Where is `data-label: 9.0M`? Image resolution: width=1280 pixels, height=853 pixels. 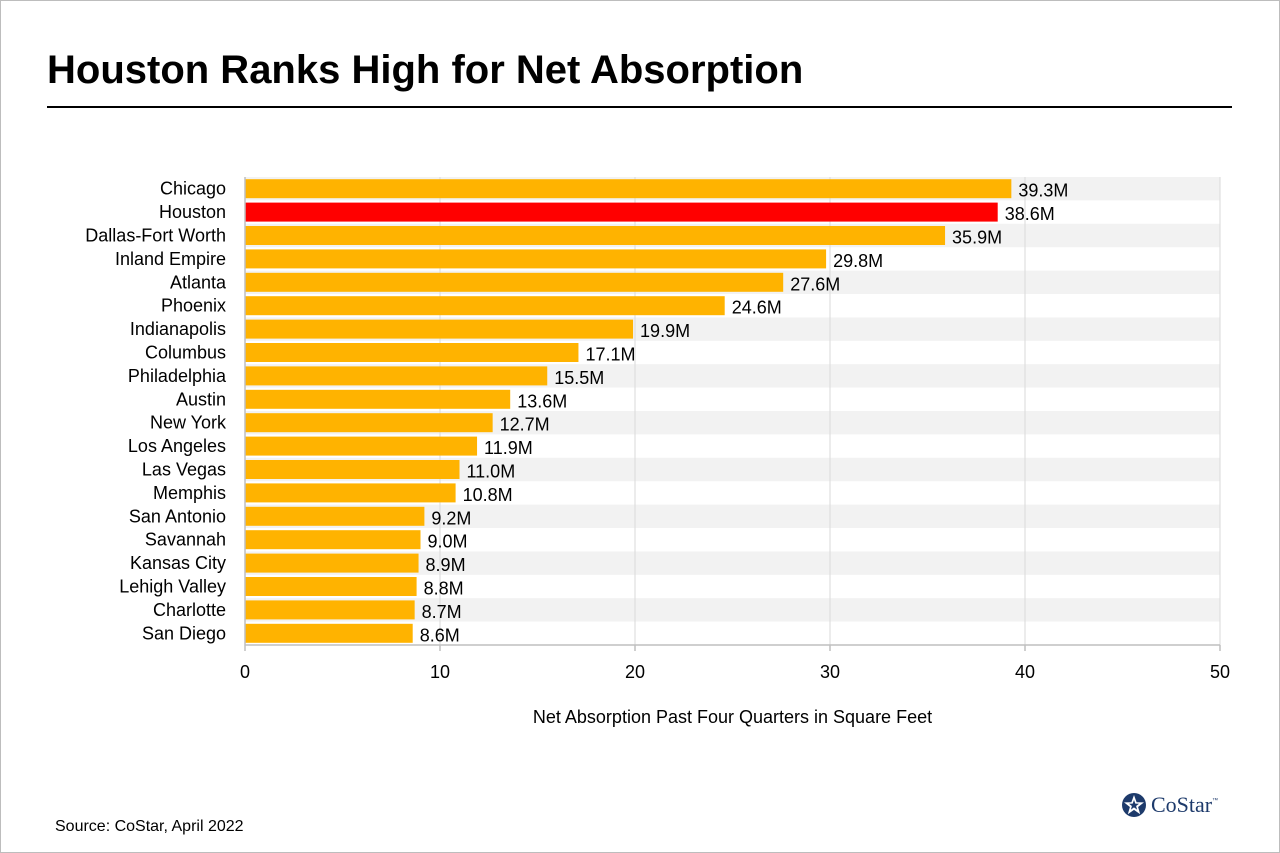
data-label: 9.0M is located at coordinates (448, 542).